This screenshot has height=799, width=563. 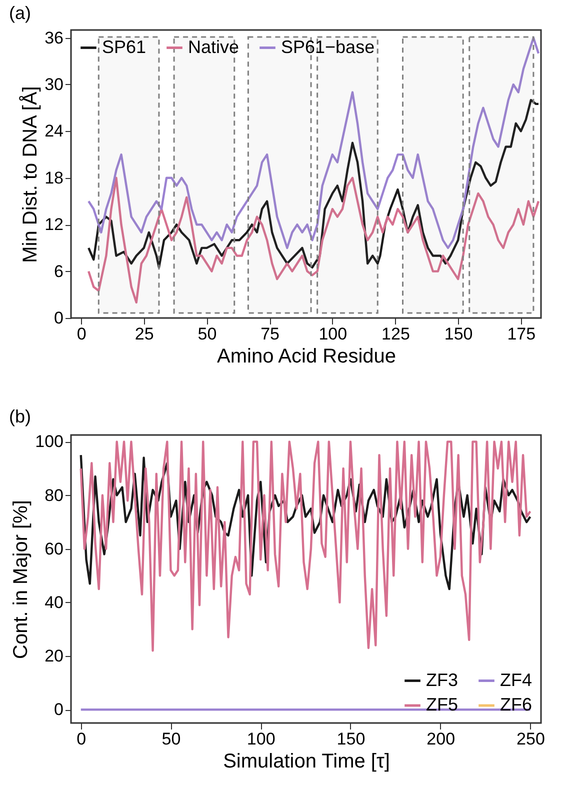 What do you see at coordinates (54, 656) in the screenshot?
I see `y-tick-label: 20` at bounding box center [54, 656].